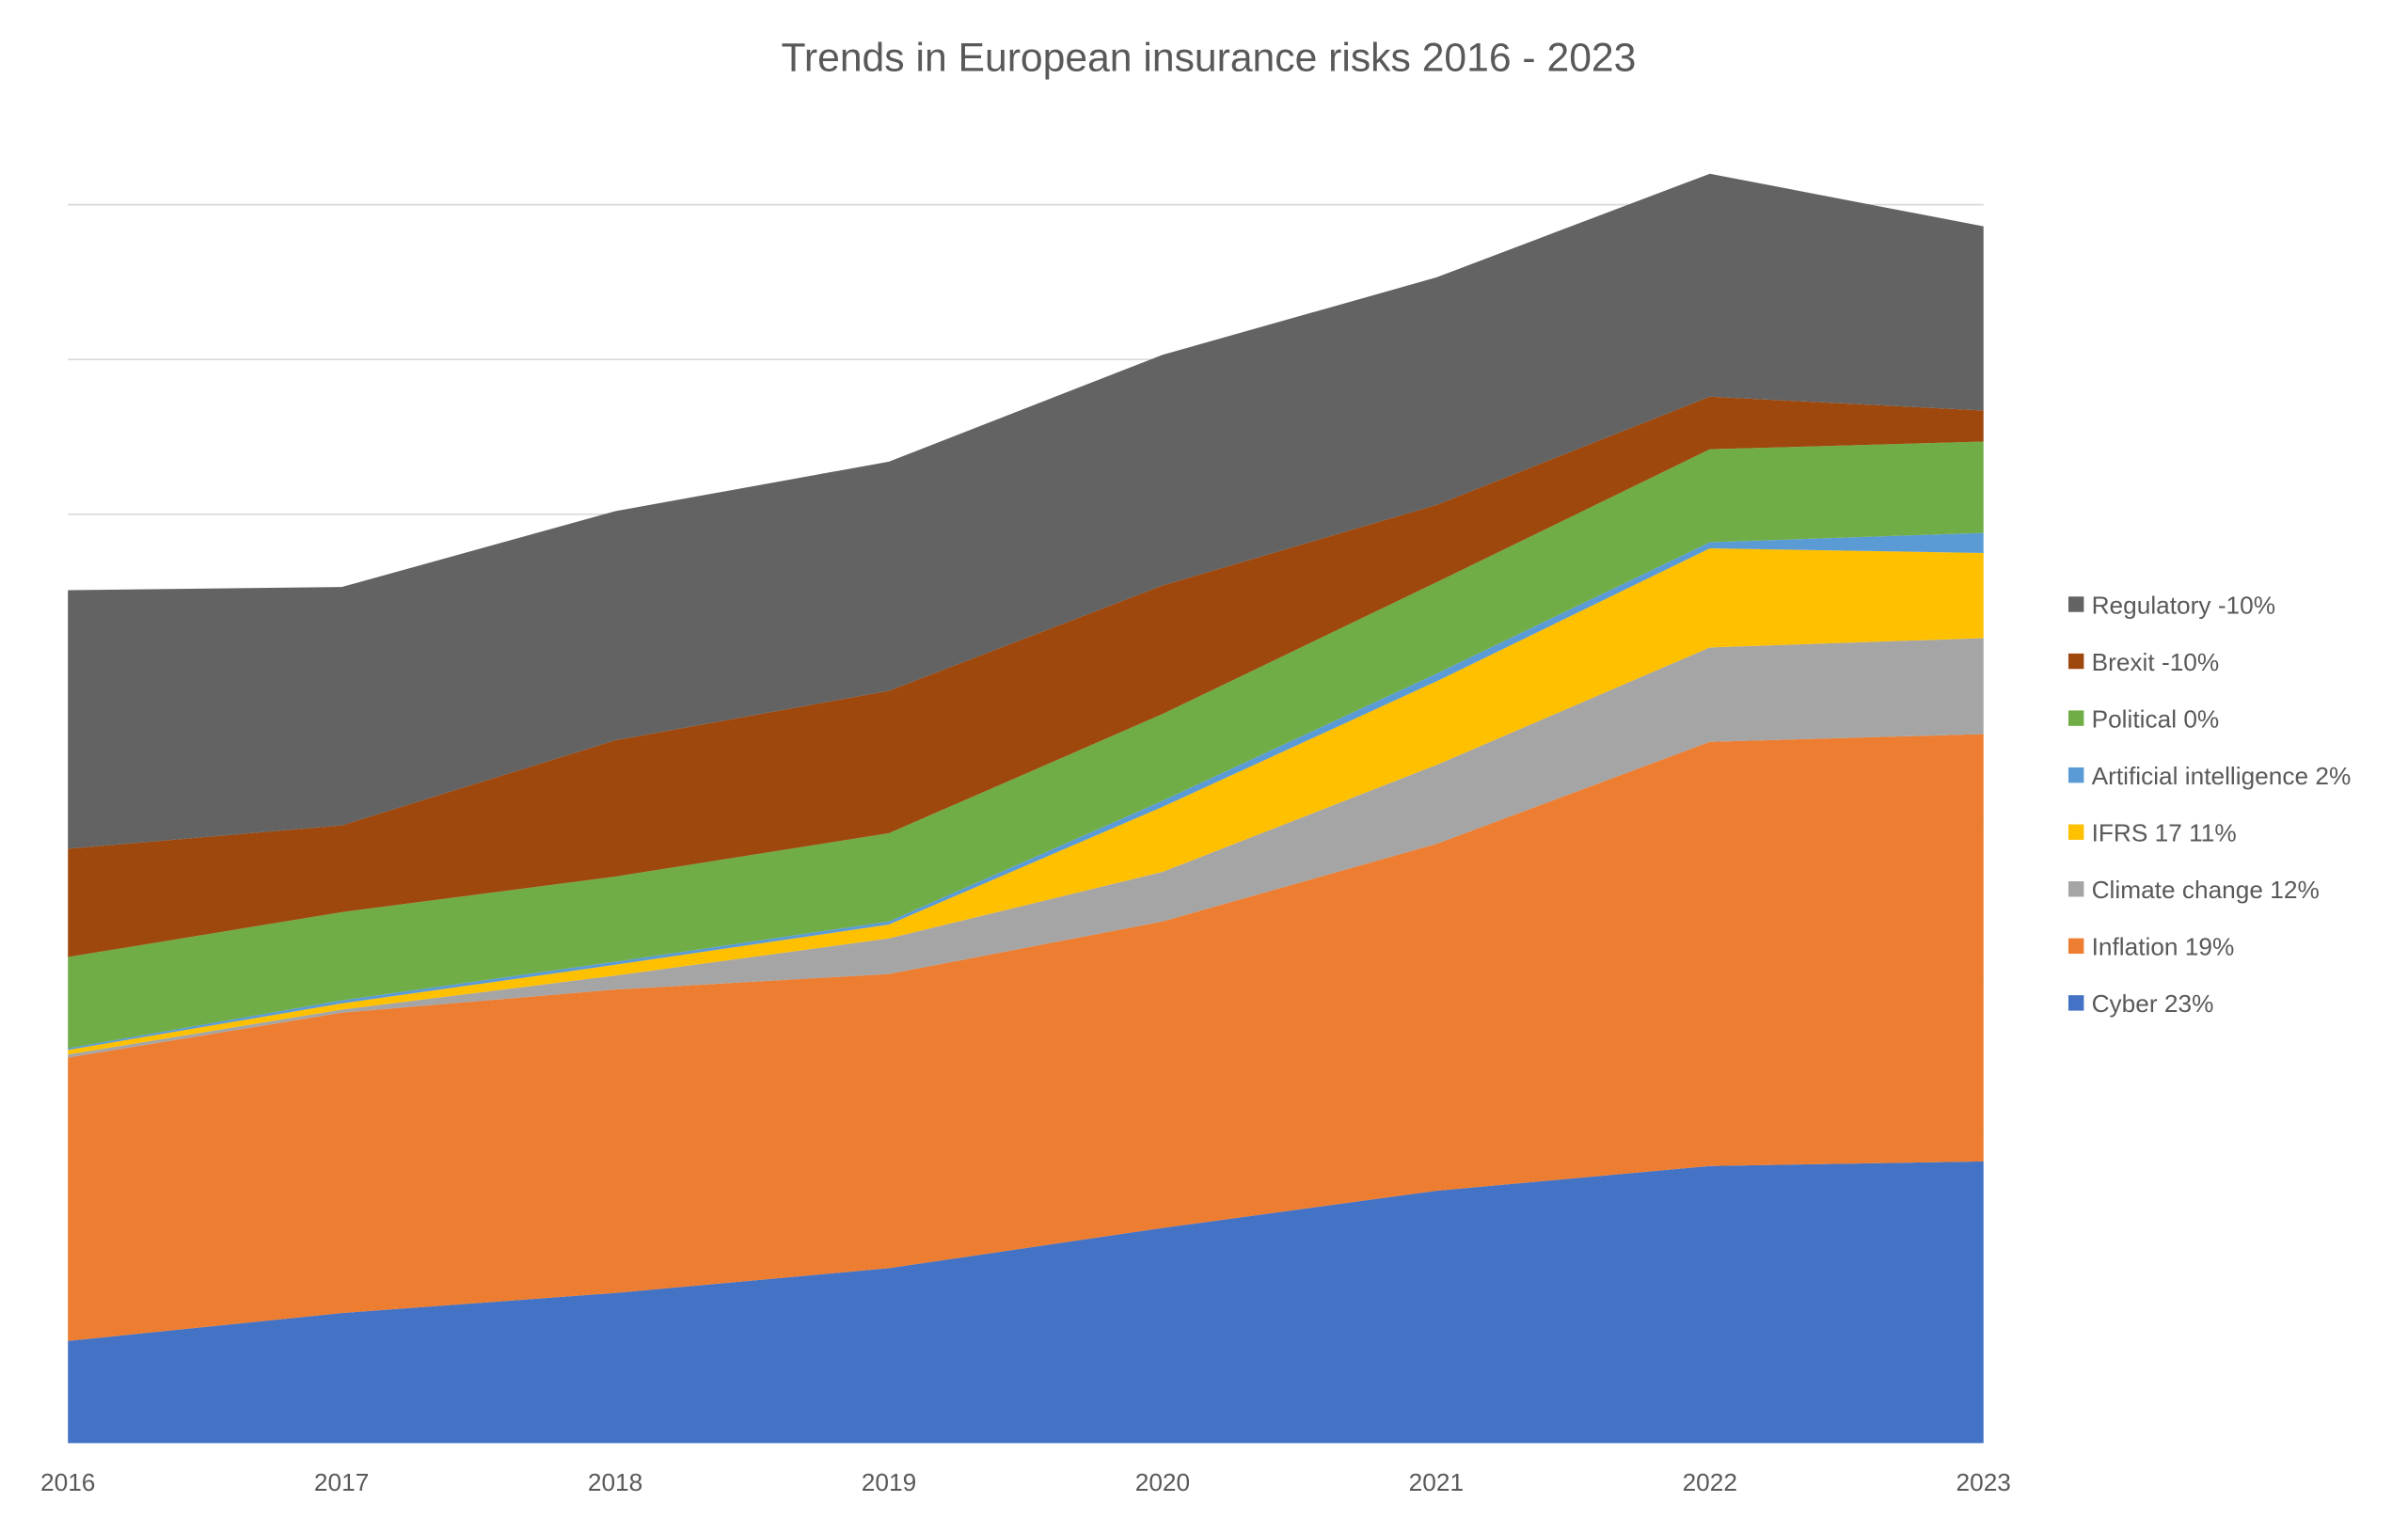 The width and height of the screenshot is (2408, 1518). Describe the element at coordinates (68, 1482) in the screenshot. I see `x-tick-label: 2016` at that location.